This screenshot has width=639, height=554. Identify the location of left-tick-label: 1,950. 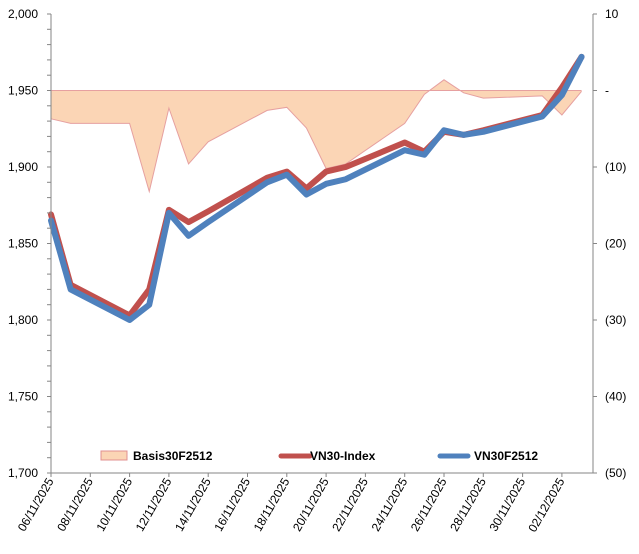
(23, 91).